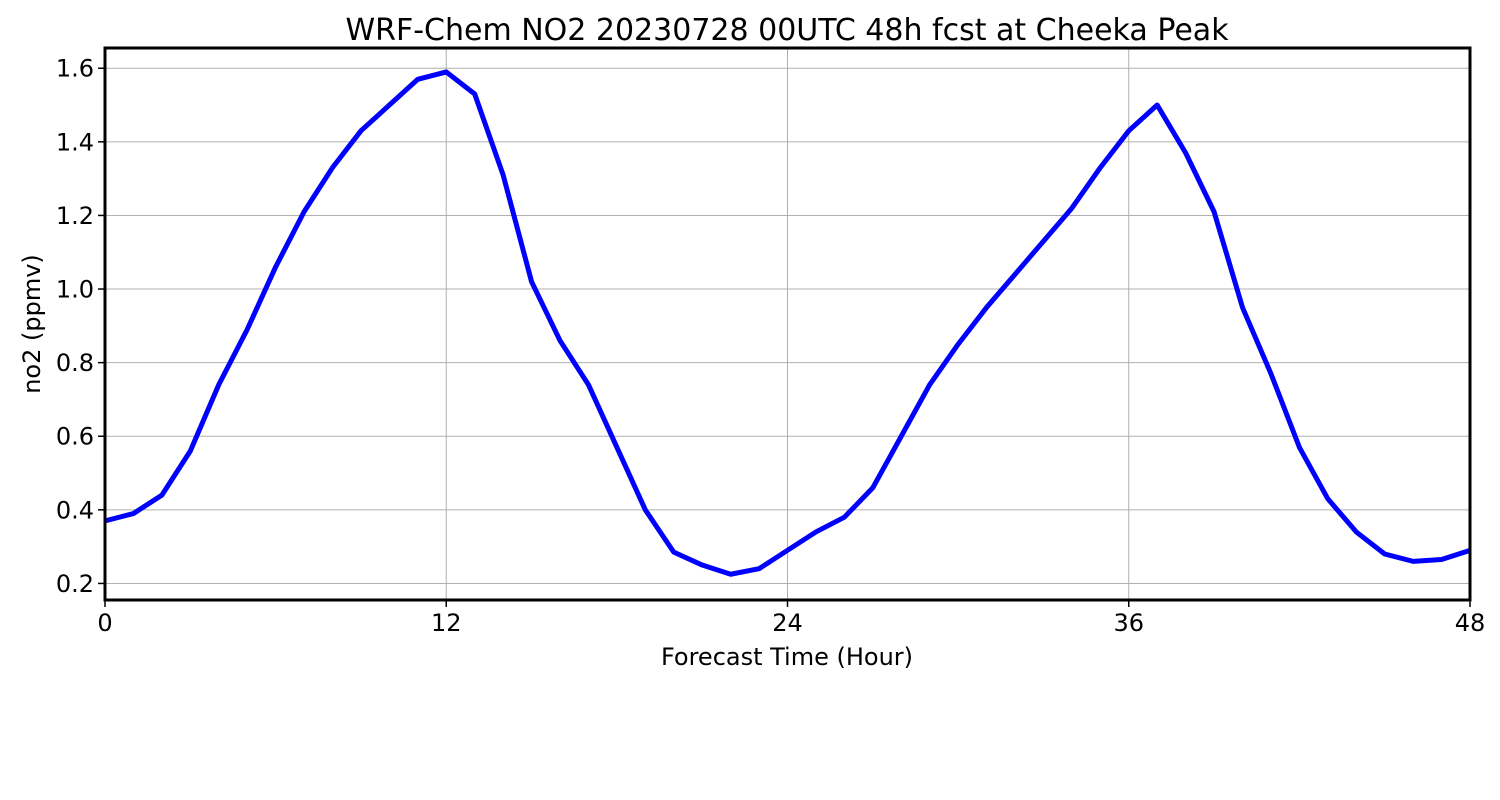 Image resolution: width=1500 pixels, height=800 pixels. I want to click on x-tick-label: 0, so click(104, 623).